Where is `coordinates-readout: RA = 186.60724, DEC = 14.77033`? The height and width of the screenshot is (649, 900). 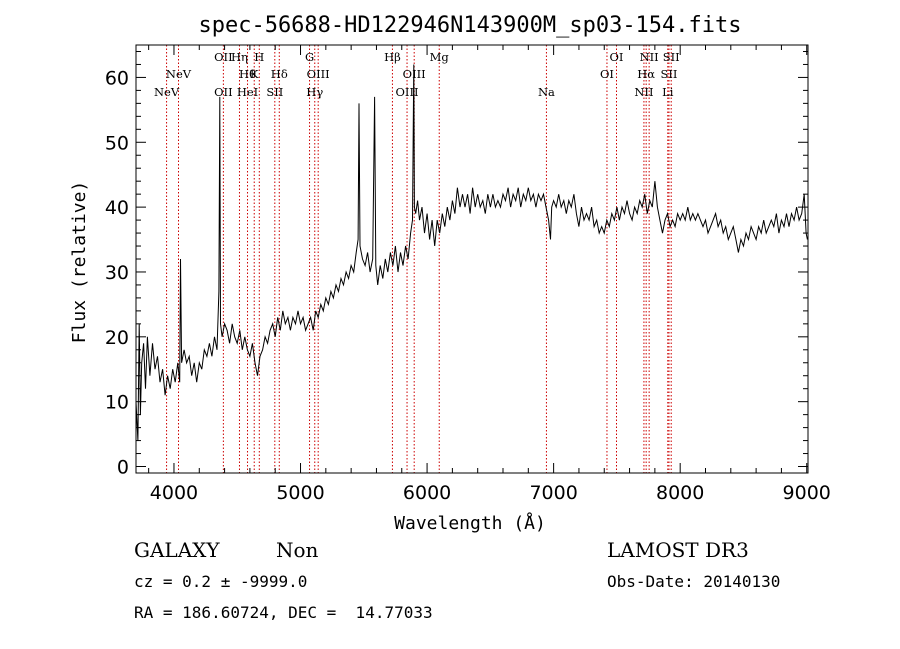 coordinates-readout: RA = 186.60724, DEC = 14.77033 is located at coordinates (283, 612).